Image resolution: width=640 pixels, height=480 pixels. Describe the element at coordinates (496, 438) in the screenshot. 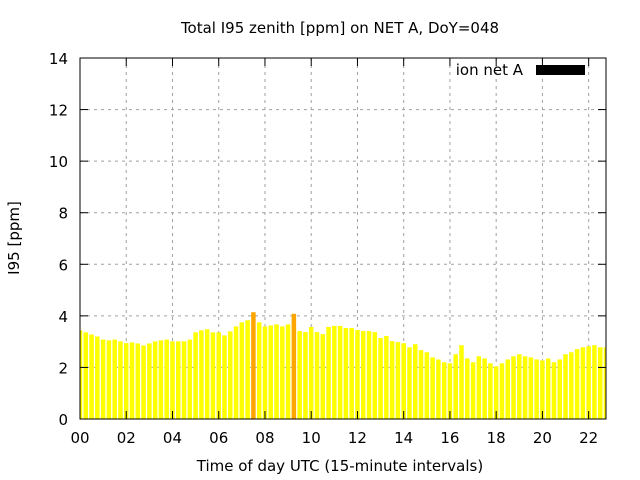

I see `x-tick-label: 18` at that location.